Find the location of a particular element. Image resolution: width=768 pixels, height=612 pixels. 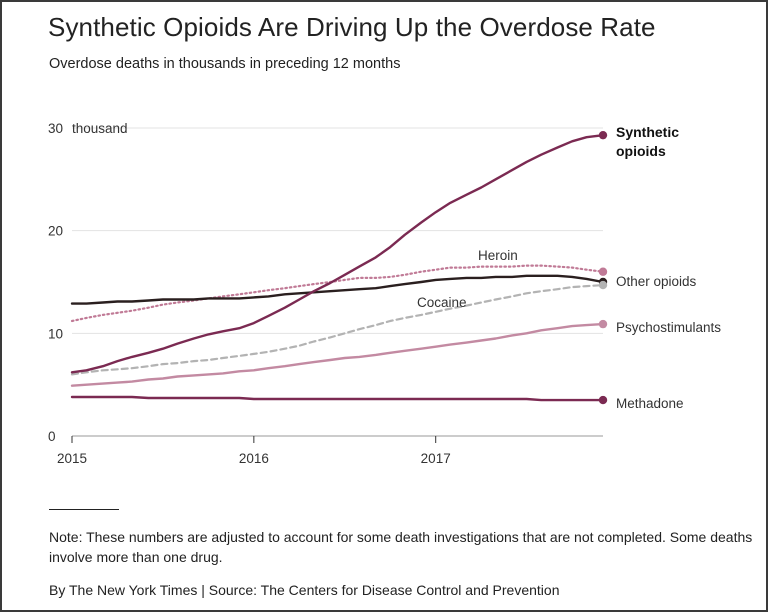

y-tick-label: 20 is located at coordinates (55, 231).